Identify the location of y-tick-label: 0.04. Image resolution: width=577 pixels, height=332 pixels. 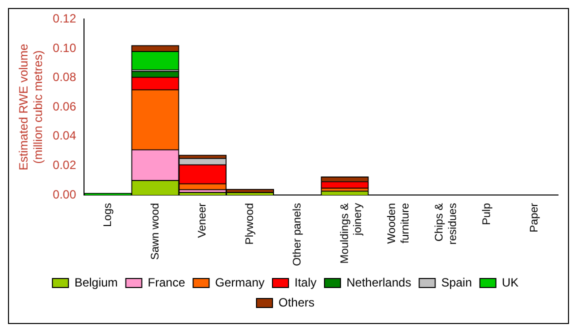
(64, 135).